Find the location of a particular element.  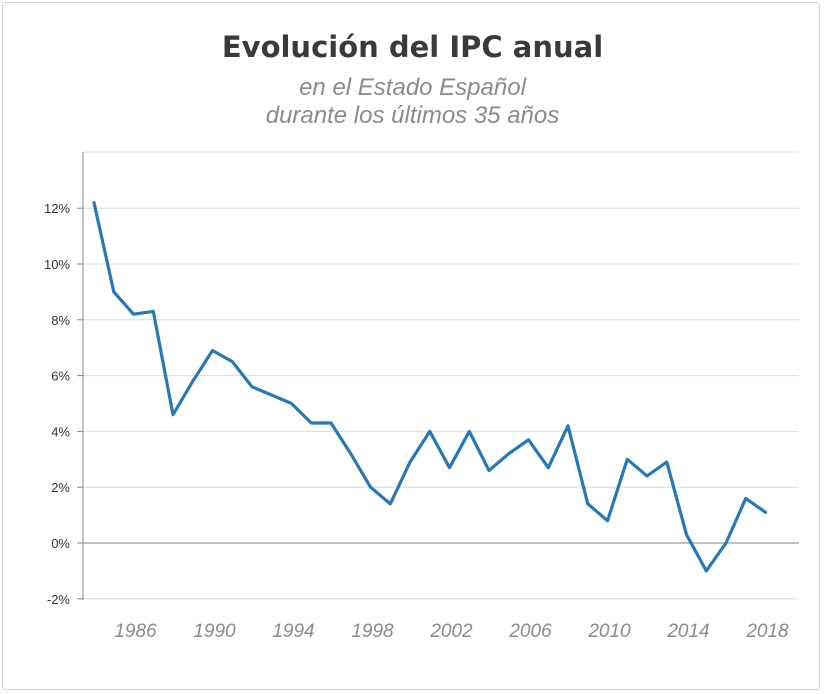

y-tick-label: 0% is located at coordinates (60, 543).